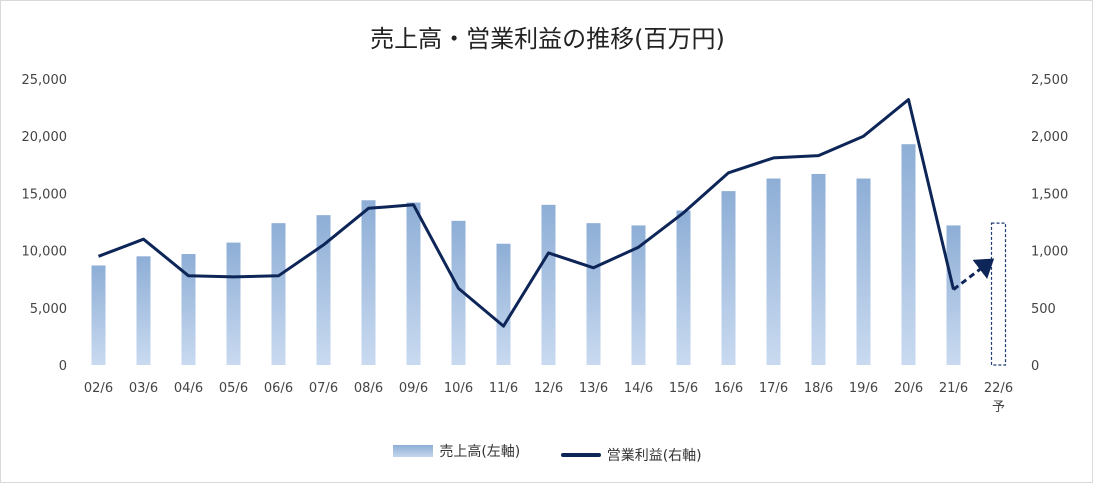 Image resolution: width=1093 pixels, height=483 pixels. What do you see at coordinates (973, 274) in the screenshot?
I see `profit-forecast-arrow` at bounding box center [973, 274].